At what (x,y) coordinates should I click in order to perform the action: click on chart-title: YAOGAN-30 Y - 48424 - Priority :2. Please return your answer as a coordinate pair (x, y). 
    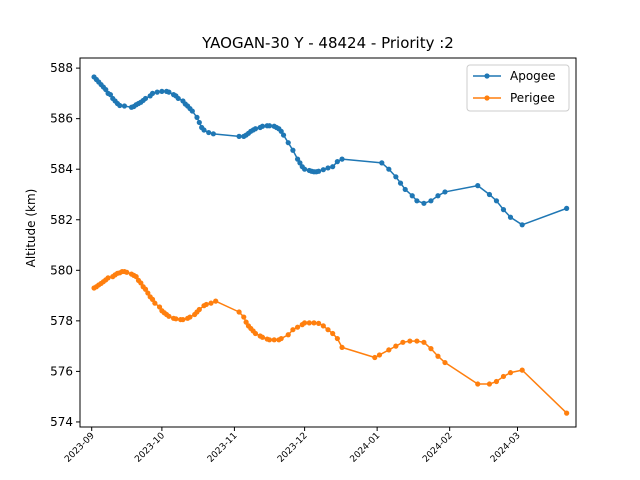
    Looking at the image, I should click on (327, 43).